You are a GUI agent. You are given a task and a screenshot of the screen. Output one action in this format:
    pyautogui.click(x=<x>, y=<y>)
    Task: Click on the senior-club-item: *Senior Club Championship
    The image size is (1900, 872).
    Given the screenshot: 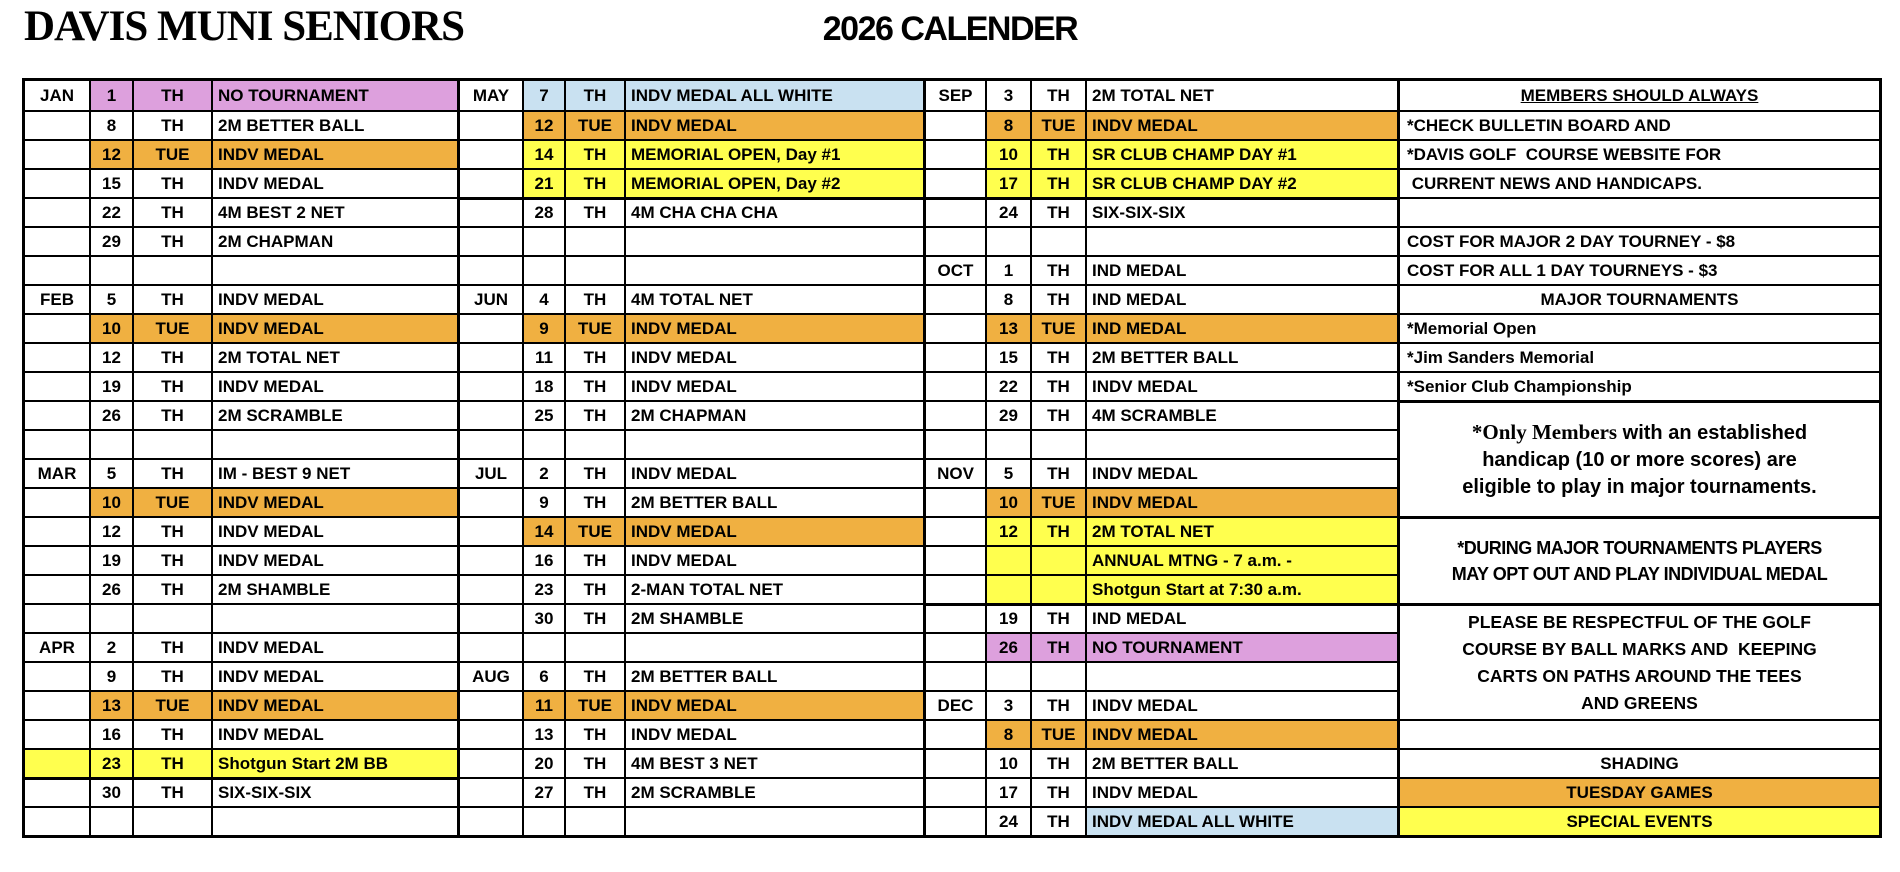 What is the action you would take?
    pyautogui.click(x=1638, y=385)
    